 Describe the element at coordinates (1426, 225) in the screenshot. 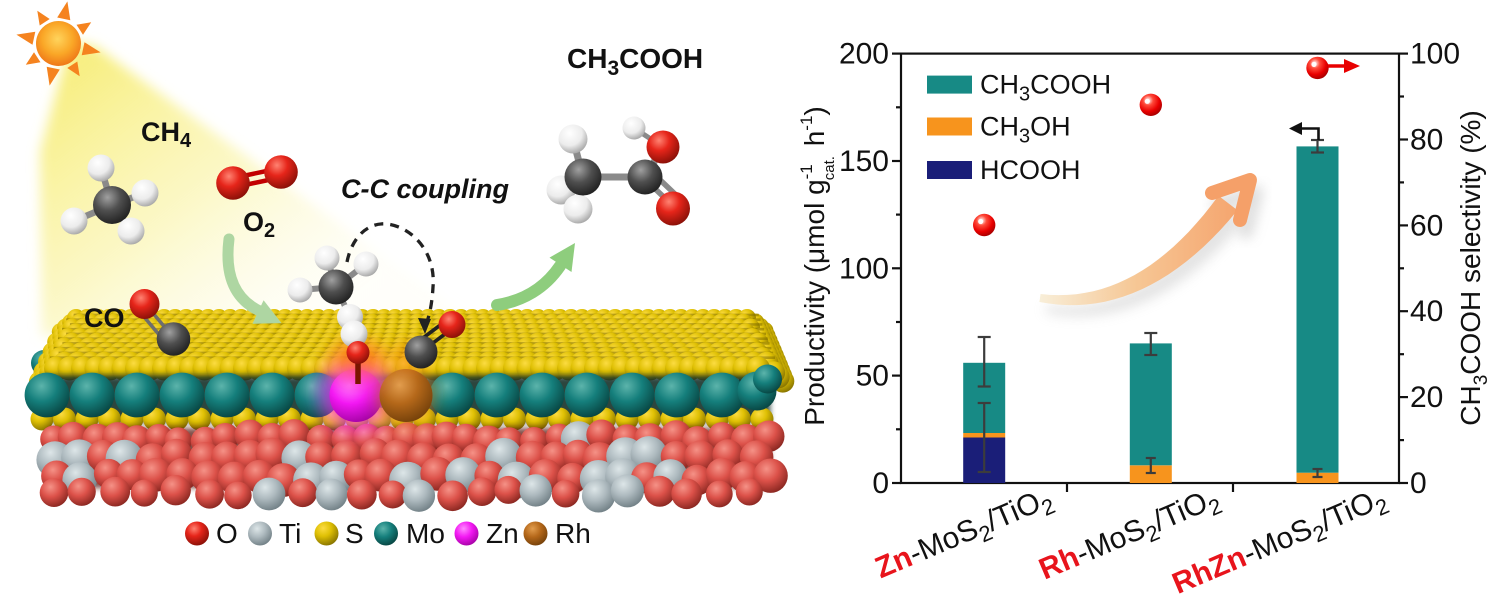

I see `svg-text: 60` at that location.